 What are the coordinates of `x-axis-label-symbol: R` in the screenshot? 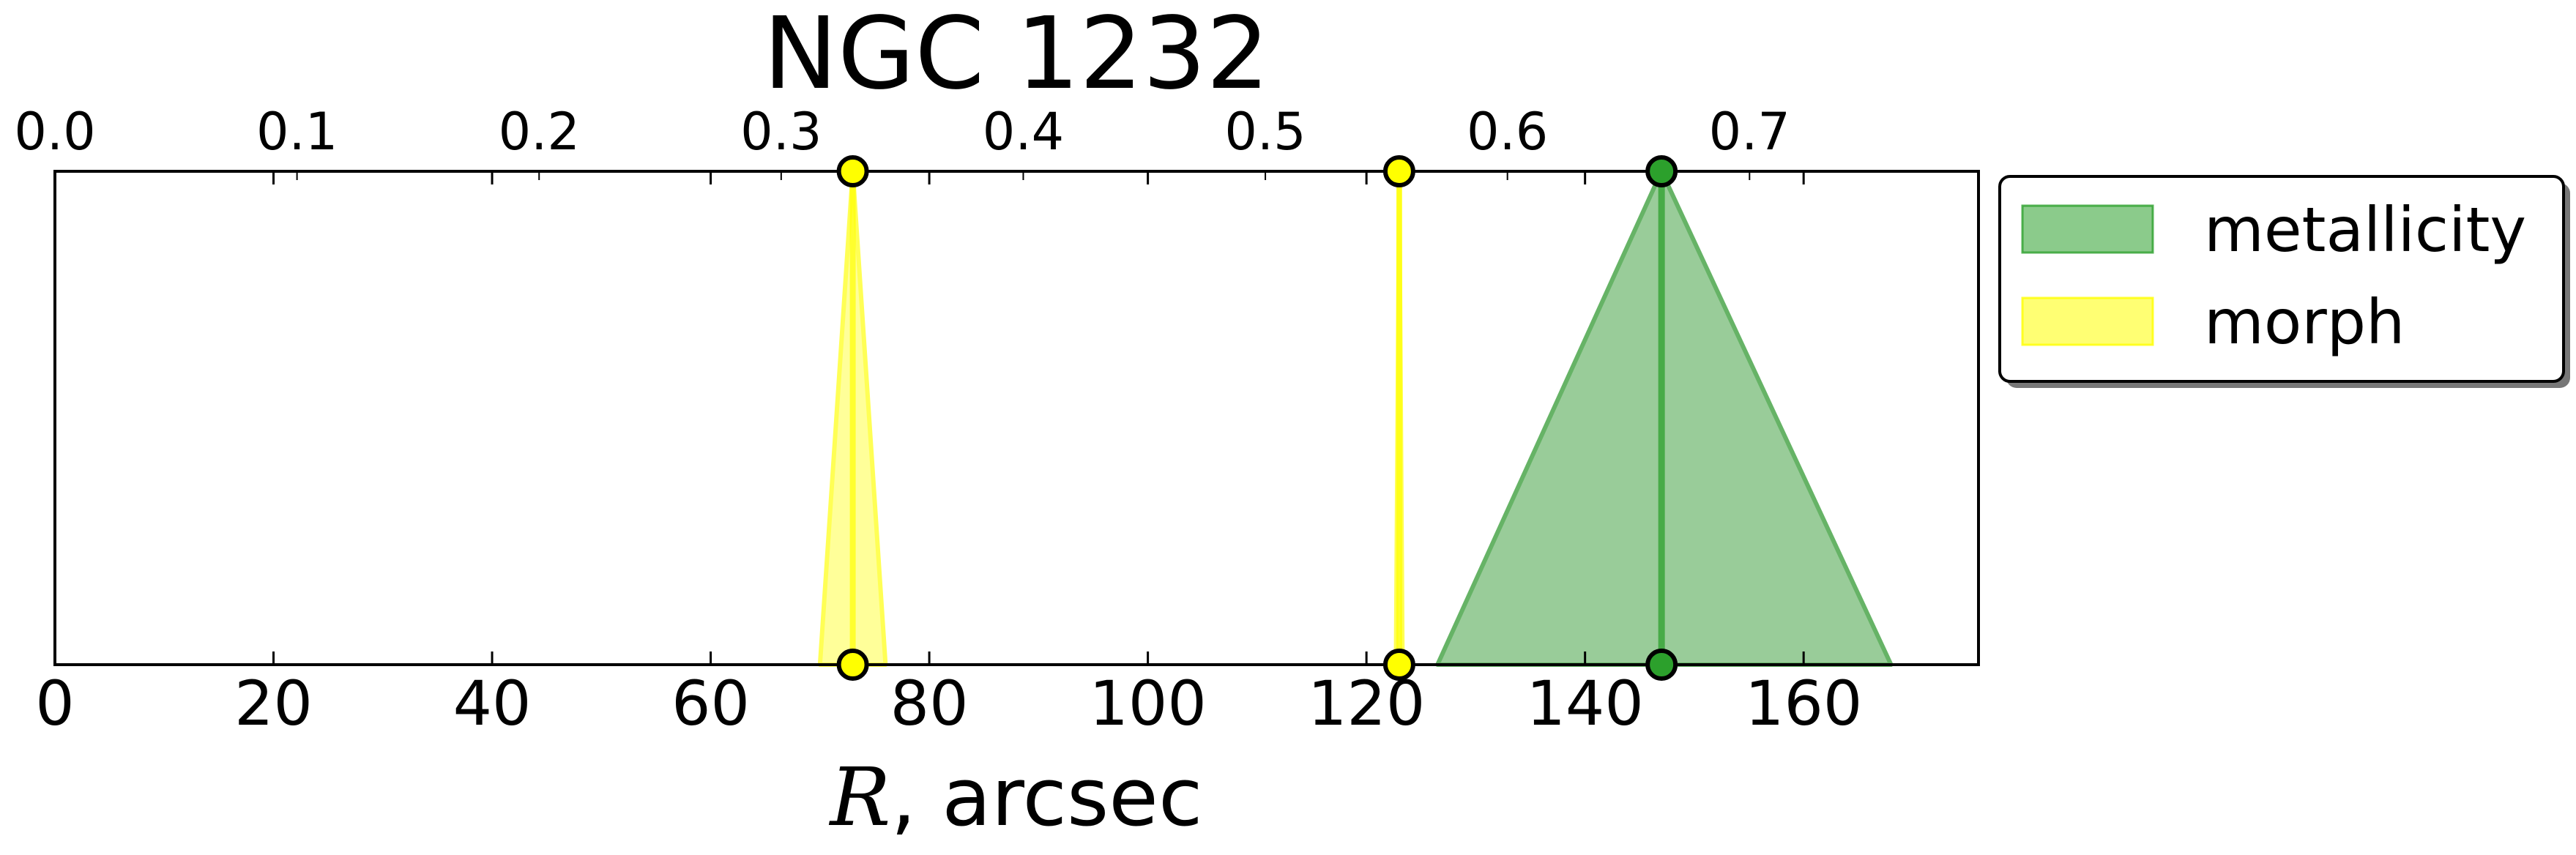 It's located at (860, 797).